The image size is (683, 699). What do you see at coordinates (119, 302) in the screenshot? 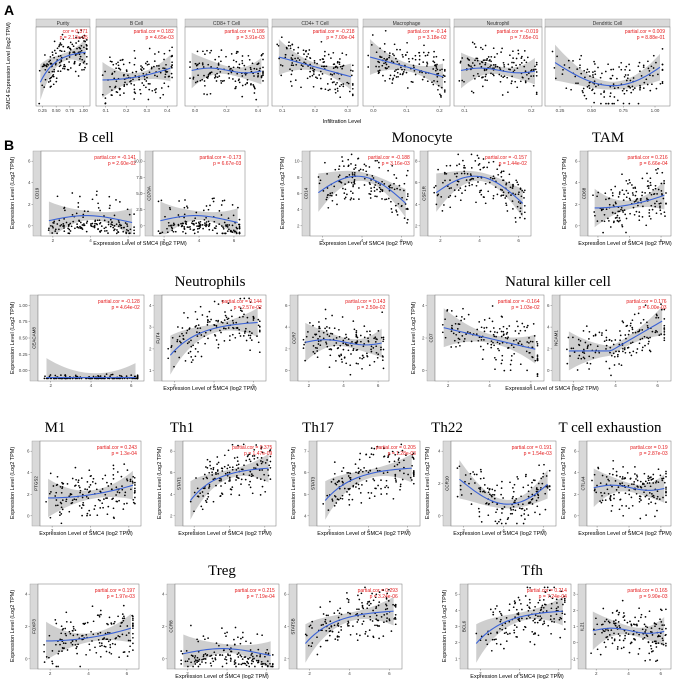
I see `stat-cor-b-ceacam8: partial.cor = -0.128` at bounding box center [119, 302].